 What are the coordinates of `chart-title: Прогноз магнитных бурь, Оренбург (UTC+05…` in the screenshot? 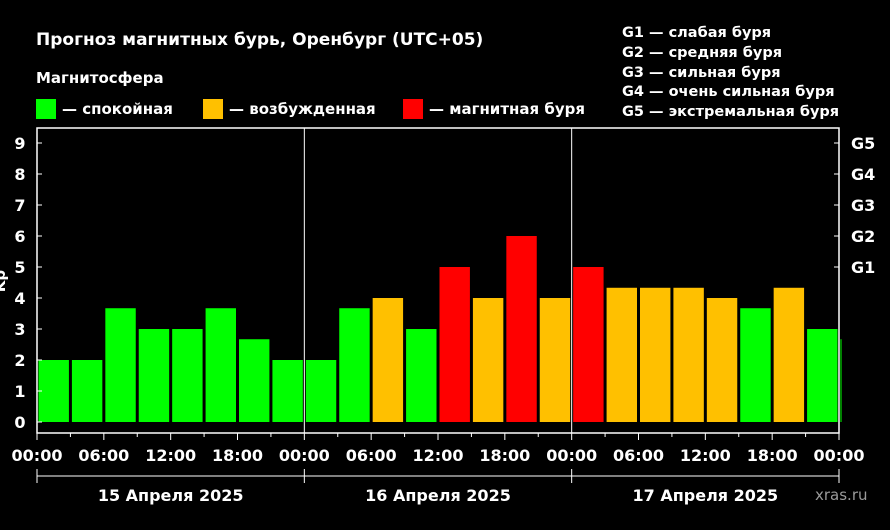 It's located at (260, 40).